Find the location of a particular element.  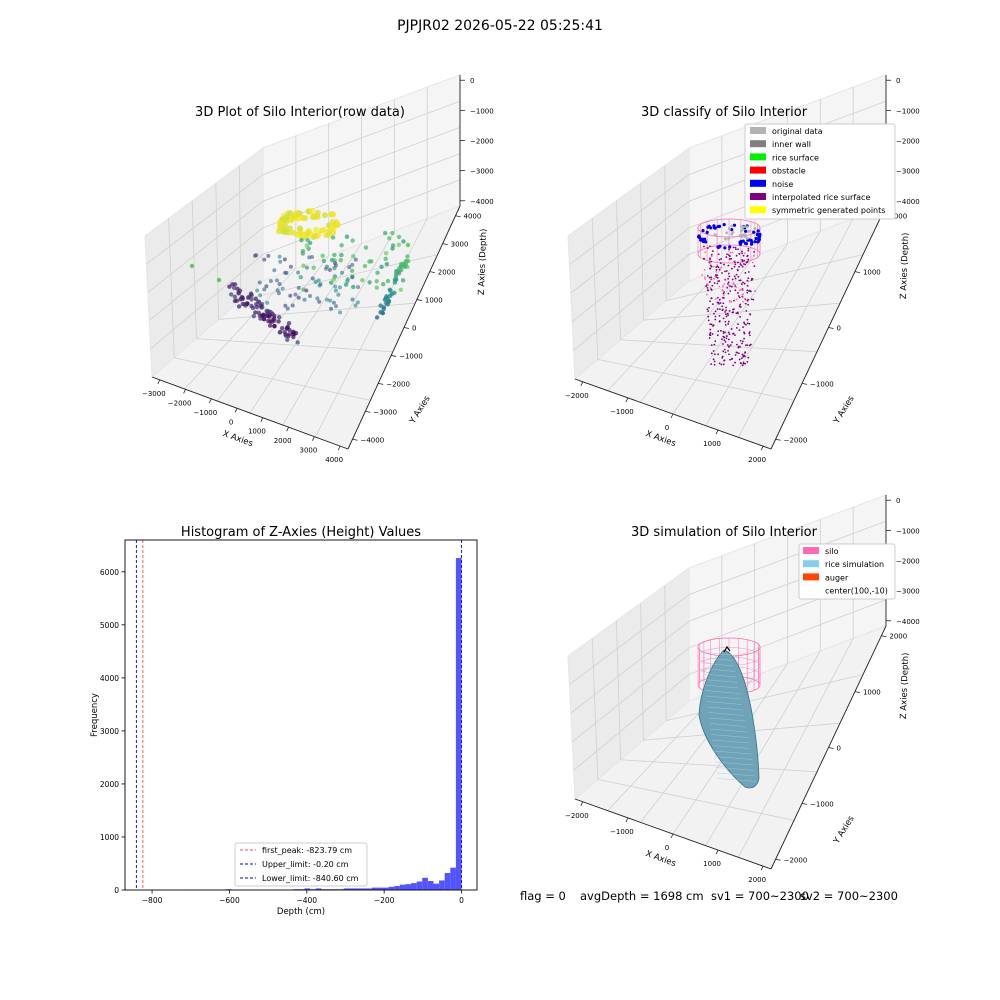

z-tick-label: −1000 is located at coordinates (908, 531).